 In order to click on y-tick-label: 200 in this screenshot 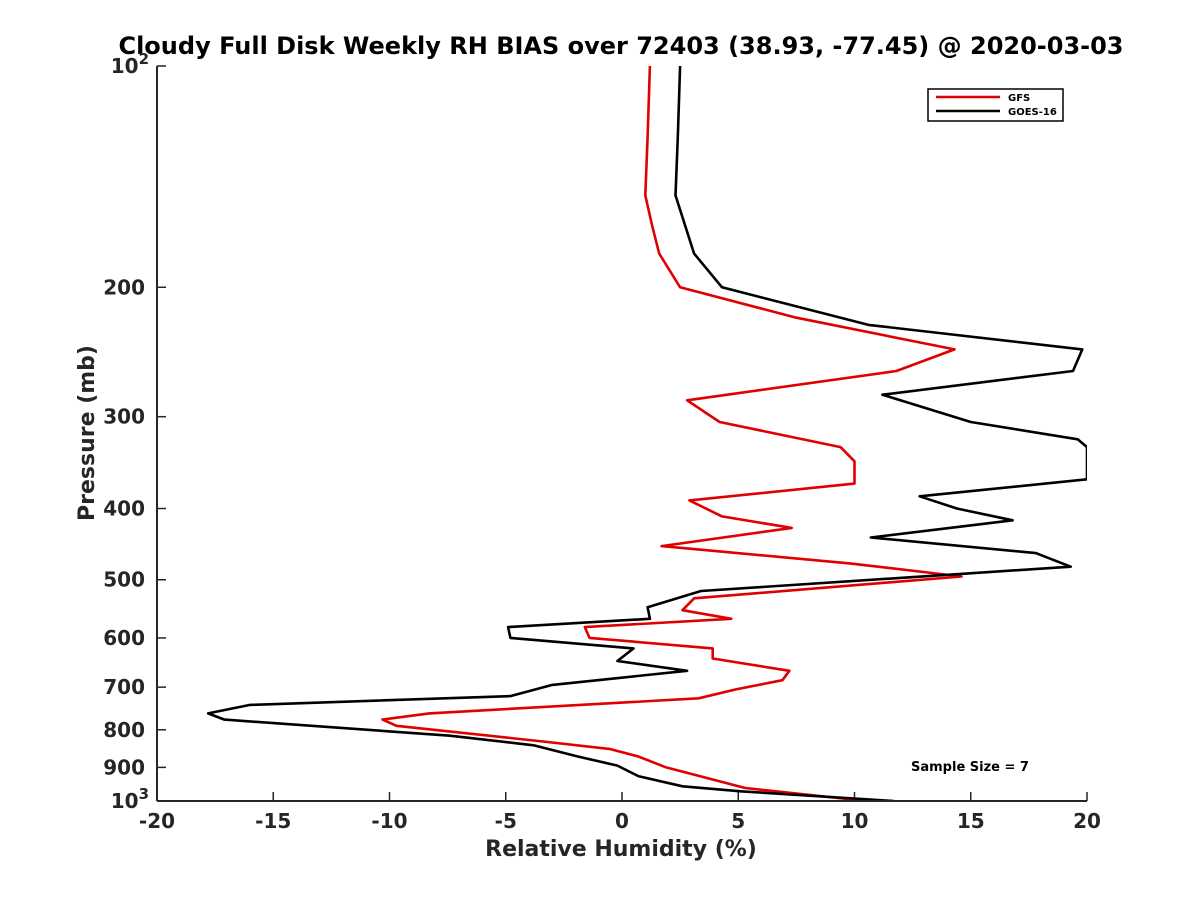, I will do `click(124, 287)`.